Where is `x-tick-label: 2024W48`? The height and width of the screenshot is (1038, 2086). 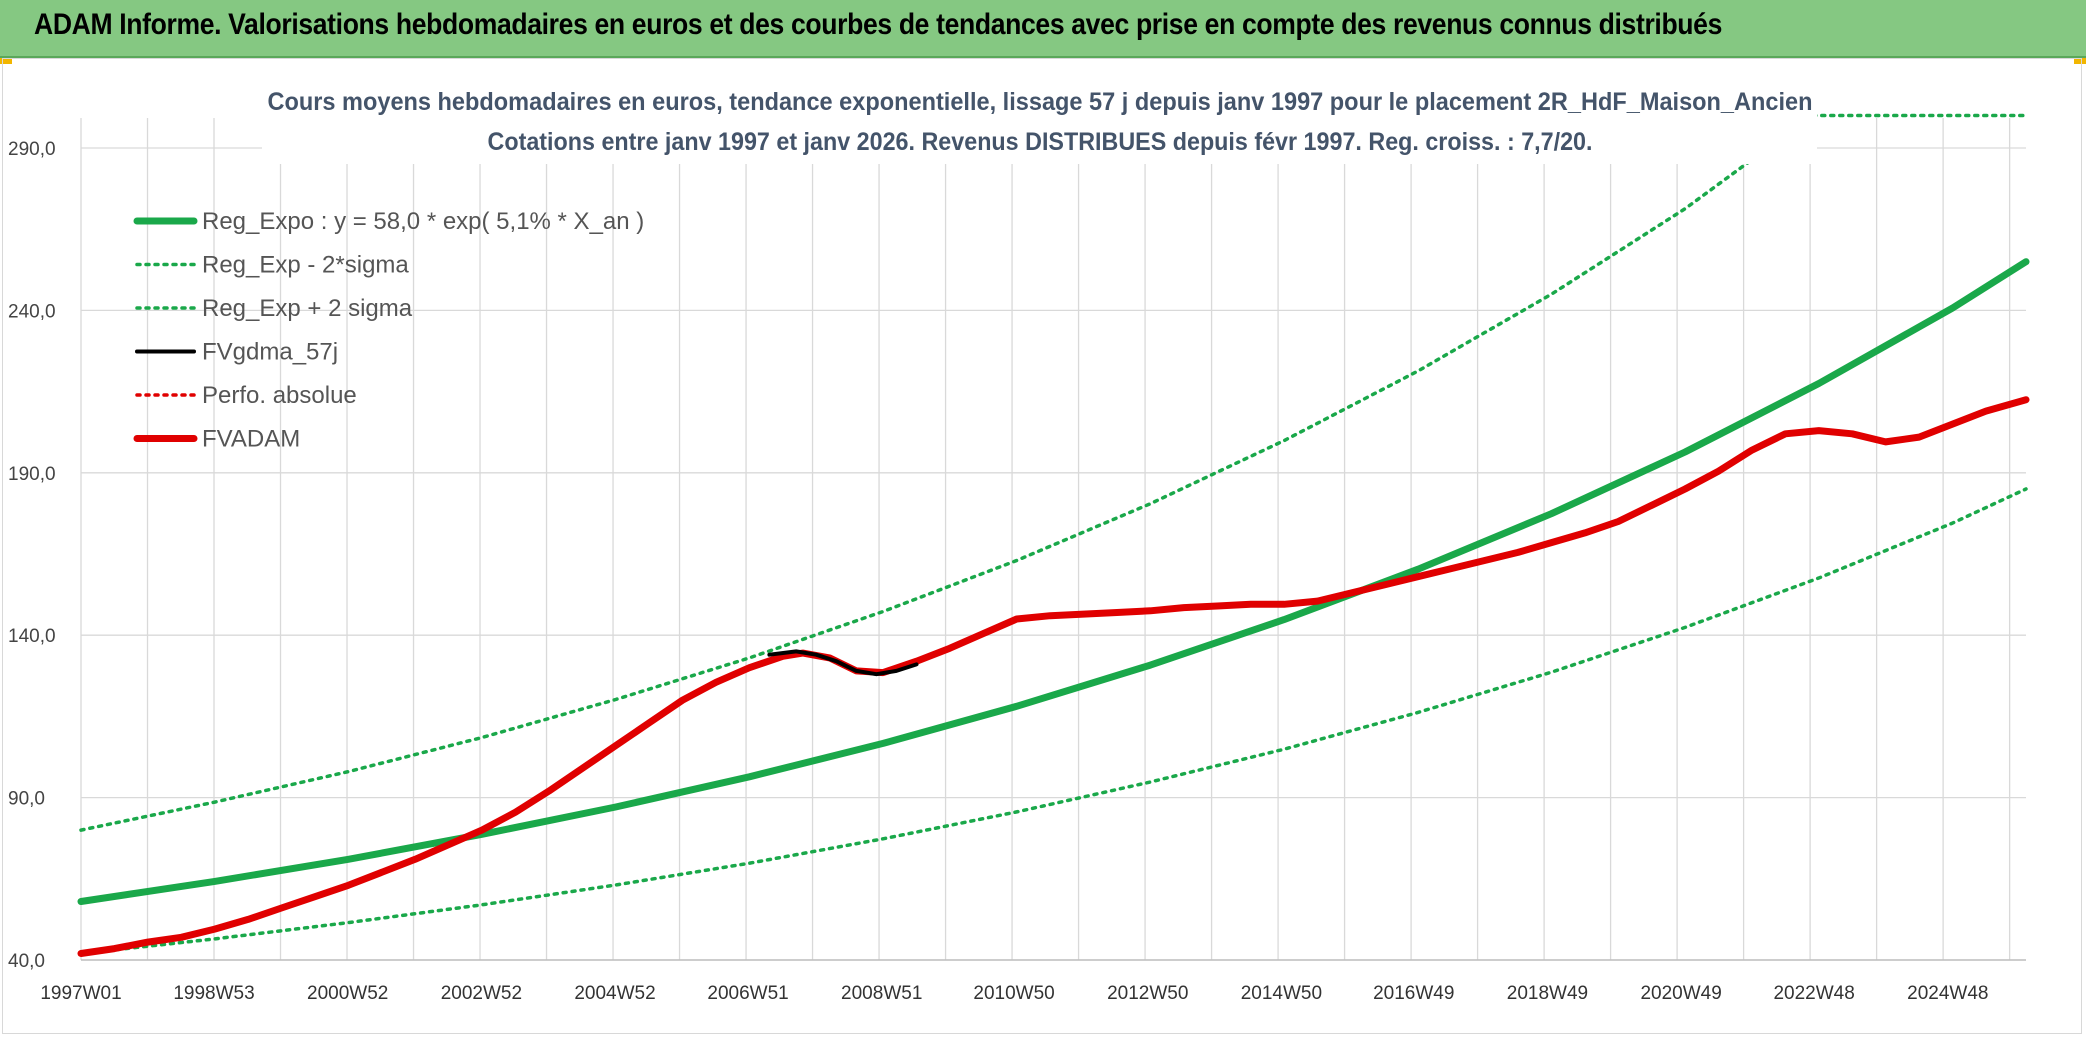 x-tick-label: 2024W48 is located at coordinates (1947, 993).